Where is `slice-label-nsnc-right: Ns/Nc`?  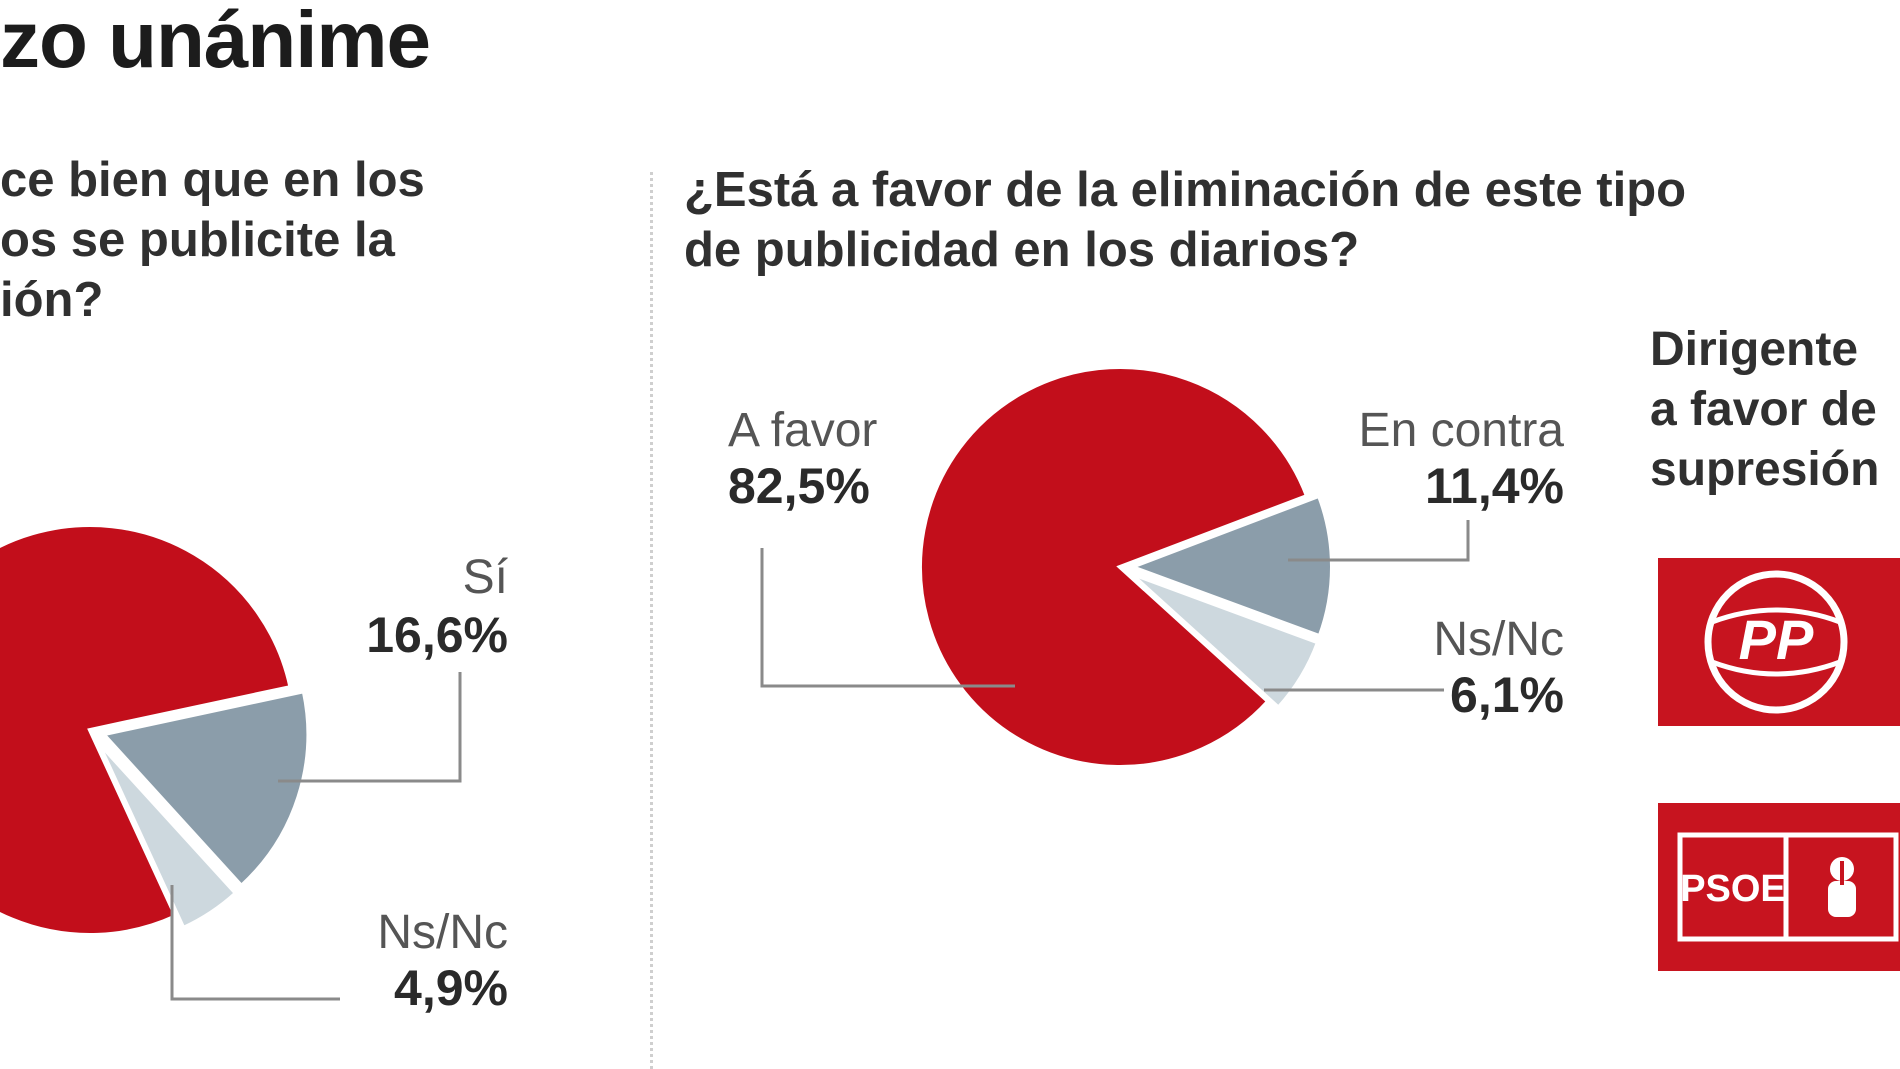 slice-label-nsnc-right: Ns/Nc is located at coordinates (1498, 639).